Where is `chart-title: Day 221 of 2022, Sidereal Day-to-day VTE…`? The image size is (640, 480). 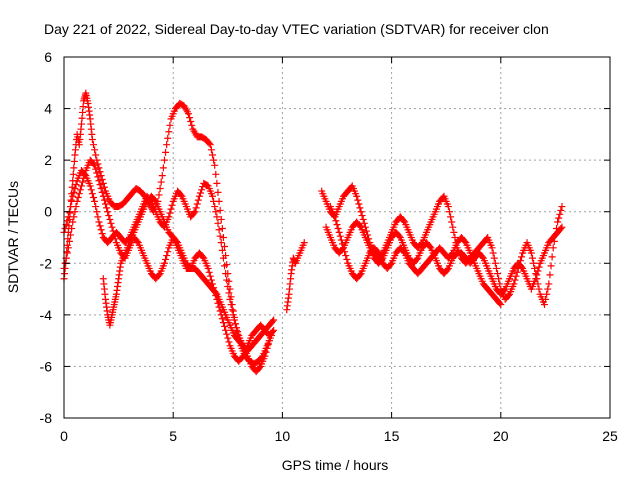
chart-title: Day 221 of 2022, Sidereal Day-to-day VTE… is located at coordinates (296, 29).